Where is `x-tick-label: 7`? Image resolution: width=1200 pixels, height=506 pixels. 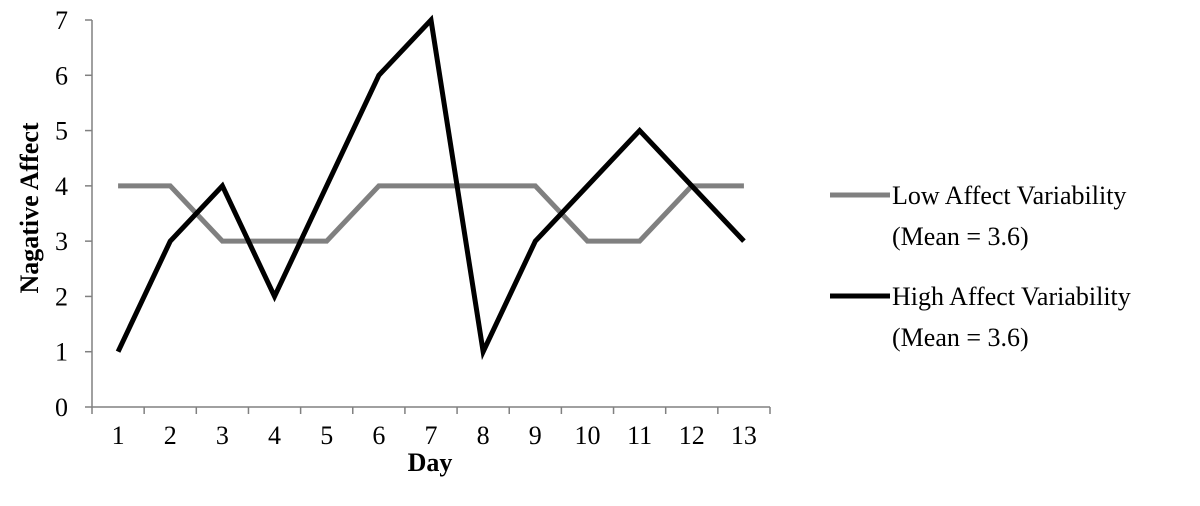 x-tick-label: 7 is located at coordinates (431, 435).